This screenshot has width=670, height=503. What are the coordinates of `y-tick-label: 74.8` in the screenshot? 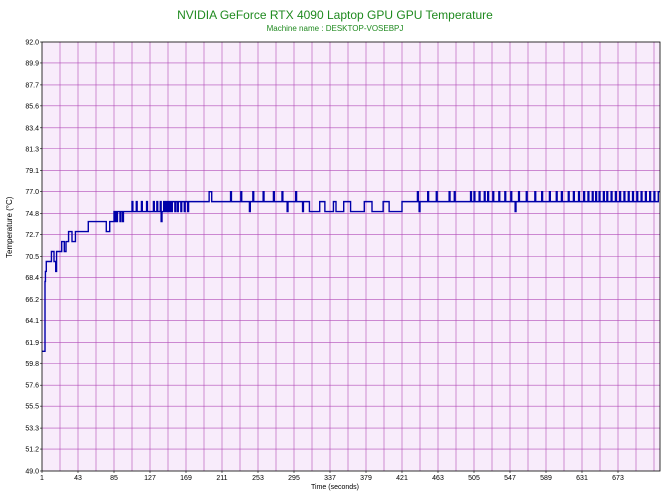 It's located at (32, 214).